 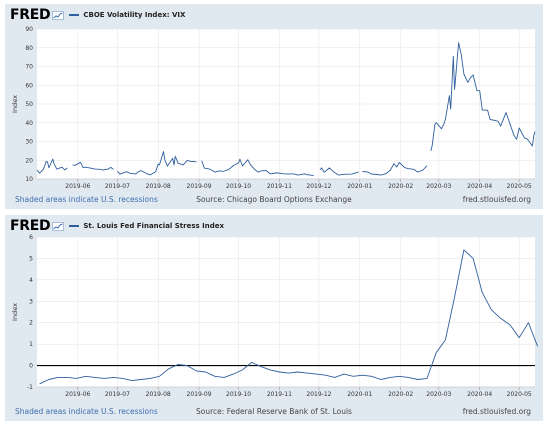 What do you see at coordinates (30, 387) in the screenshot?
I see `y-tick-label: -1` at bounding box center [30, 387].